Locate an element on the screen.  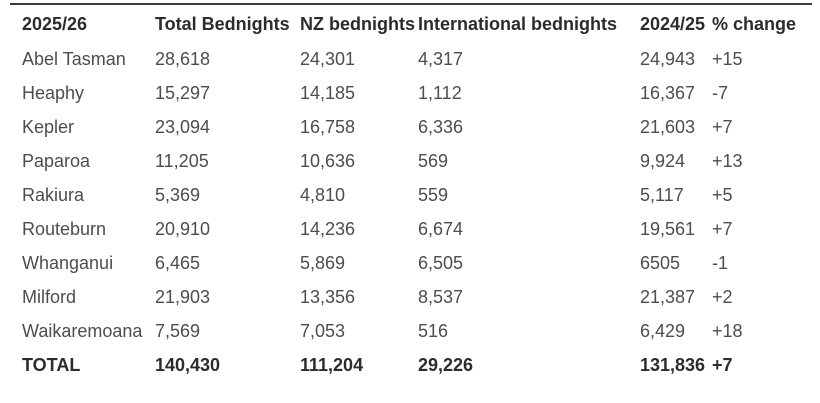
cell-prev: 19,561 is located at coordinates (668, 229).